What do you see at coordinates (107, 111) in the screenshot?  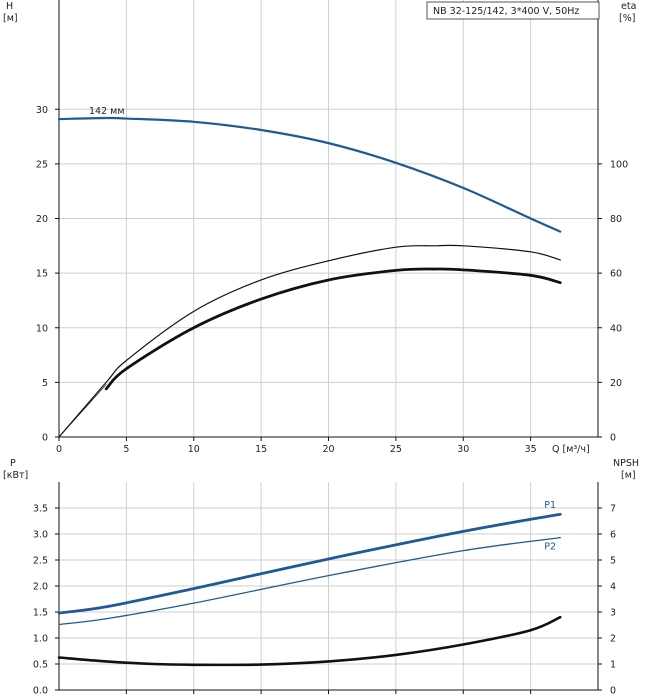 I see `series-label-142-мм: 142 мм` at bounding box center [107, 111].